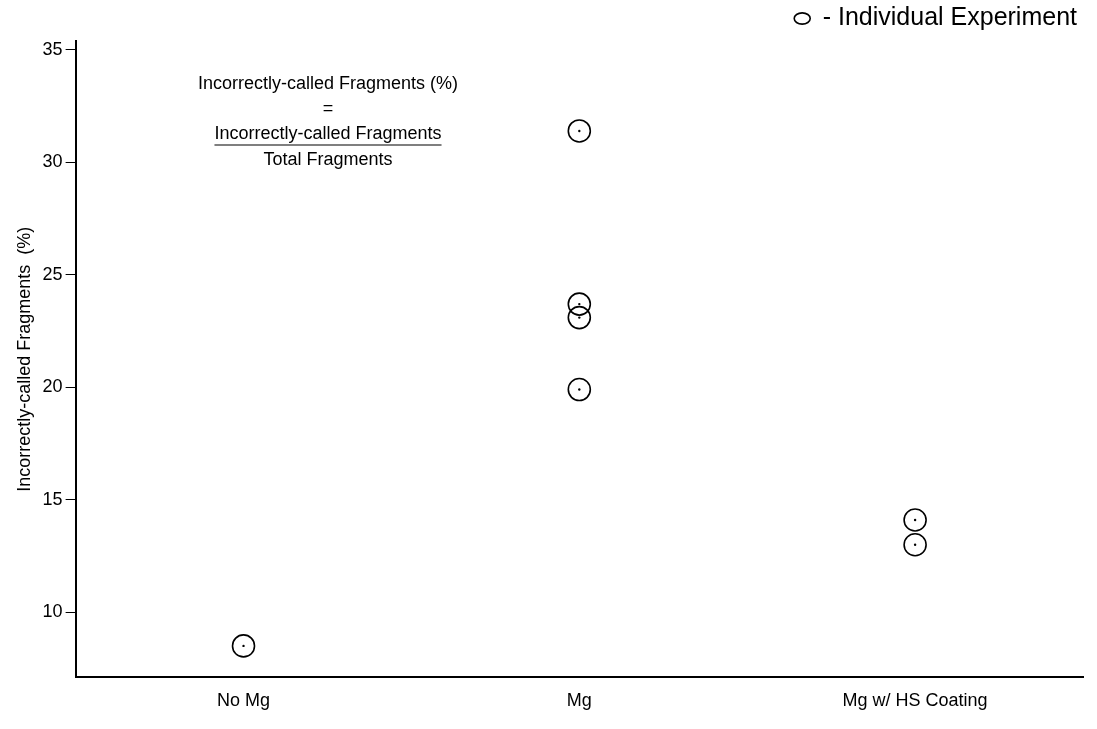 Image resolution: width=1097 pixels, height=729 pixels. Describe the element at coordinates (328, 158) in the screenshot. I see `annotation: Total Fragments` at that location.